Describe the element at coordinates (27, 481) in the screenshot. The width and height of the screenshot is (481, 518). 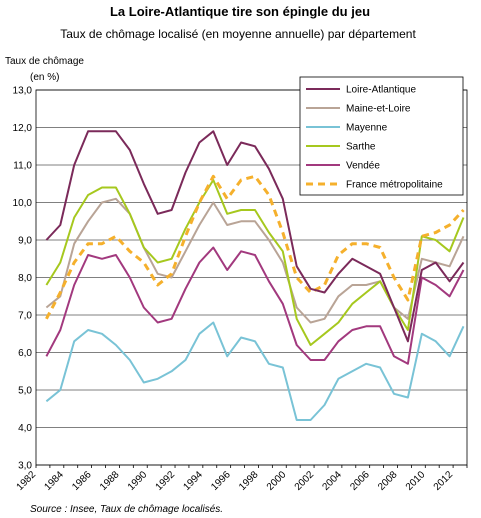
I see `x-tick-label: 1982` at that location.